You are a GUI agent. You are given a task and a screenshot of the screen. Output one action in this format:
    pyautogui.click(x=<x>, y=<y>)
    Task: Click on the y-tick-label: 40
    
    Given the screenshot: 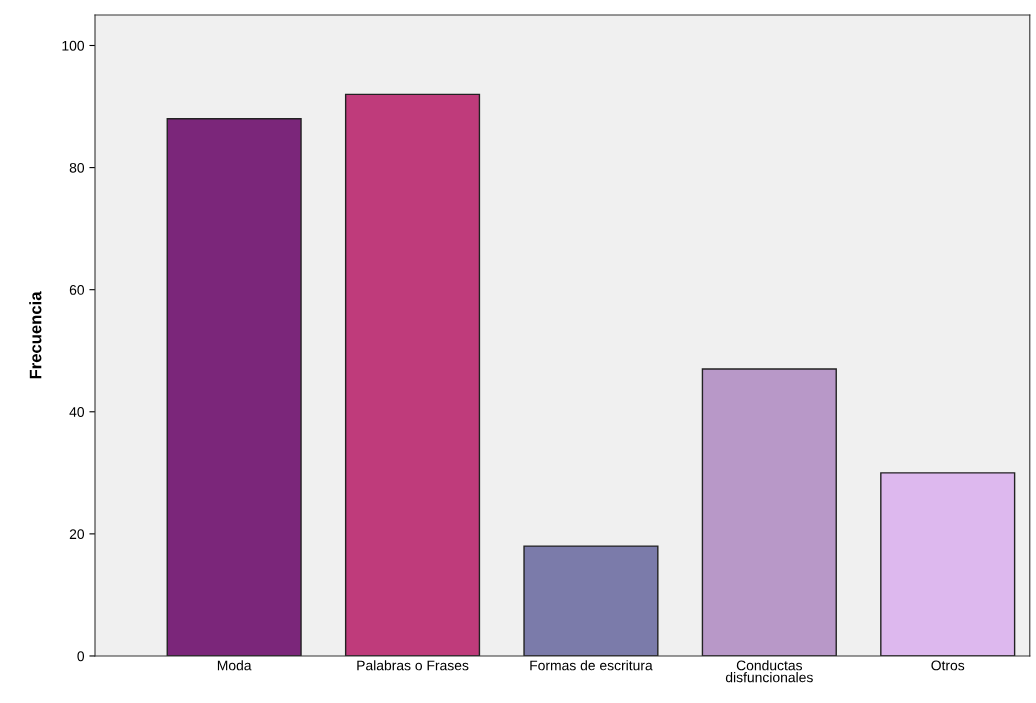 What is the action you would take?
    pyautogui.click(x=77, y=412)
    